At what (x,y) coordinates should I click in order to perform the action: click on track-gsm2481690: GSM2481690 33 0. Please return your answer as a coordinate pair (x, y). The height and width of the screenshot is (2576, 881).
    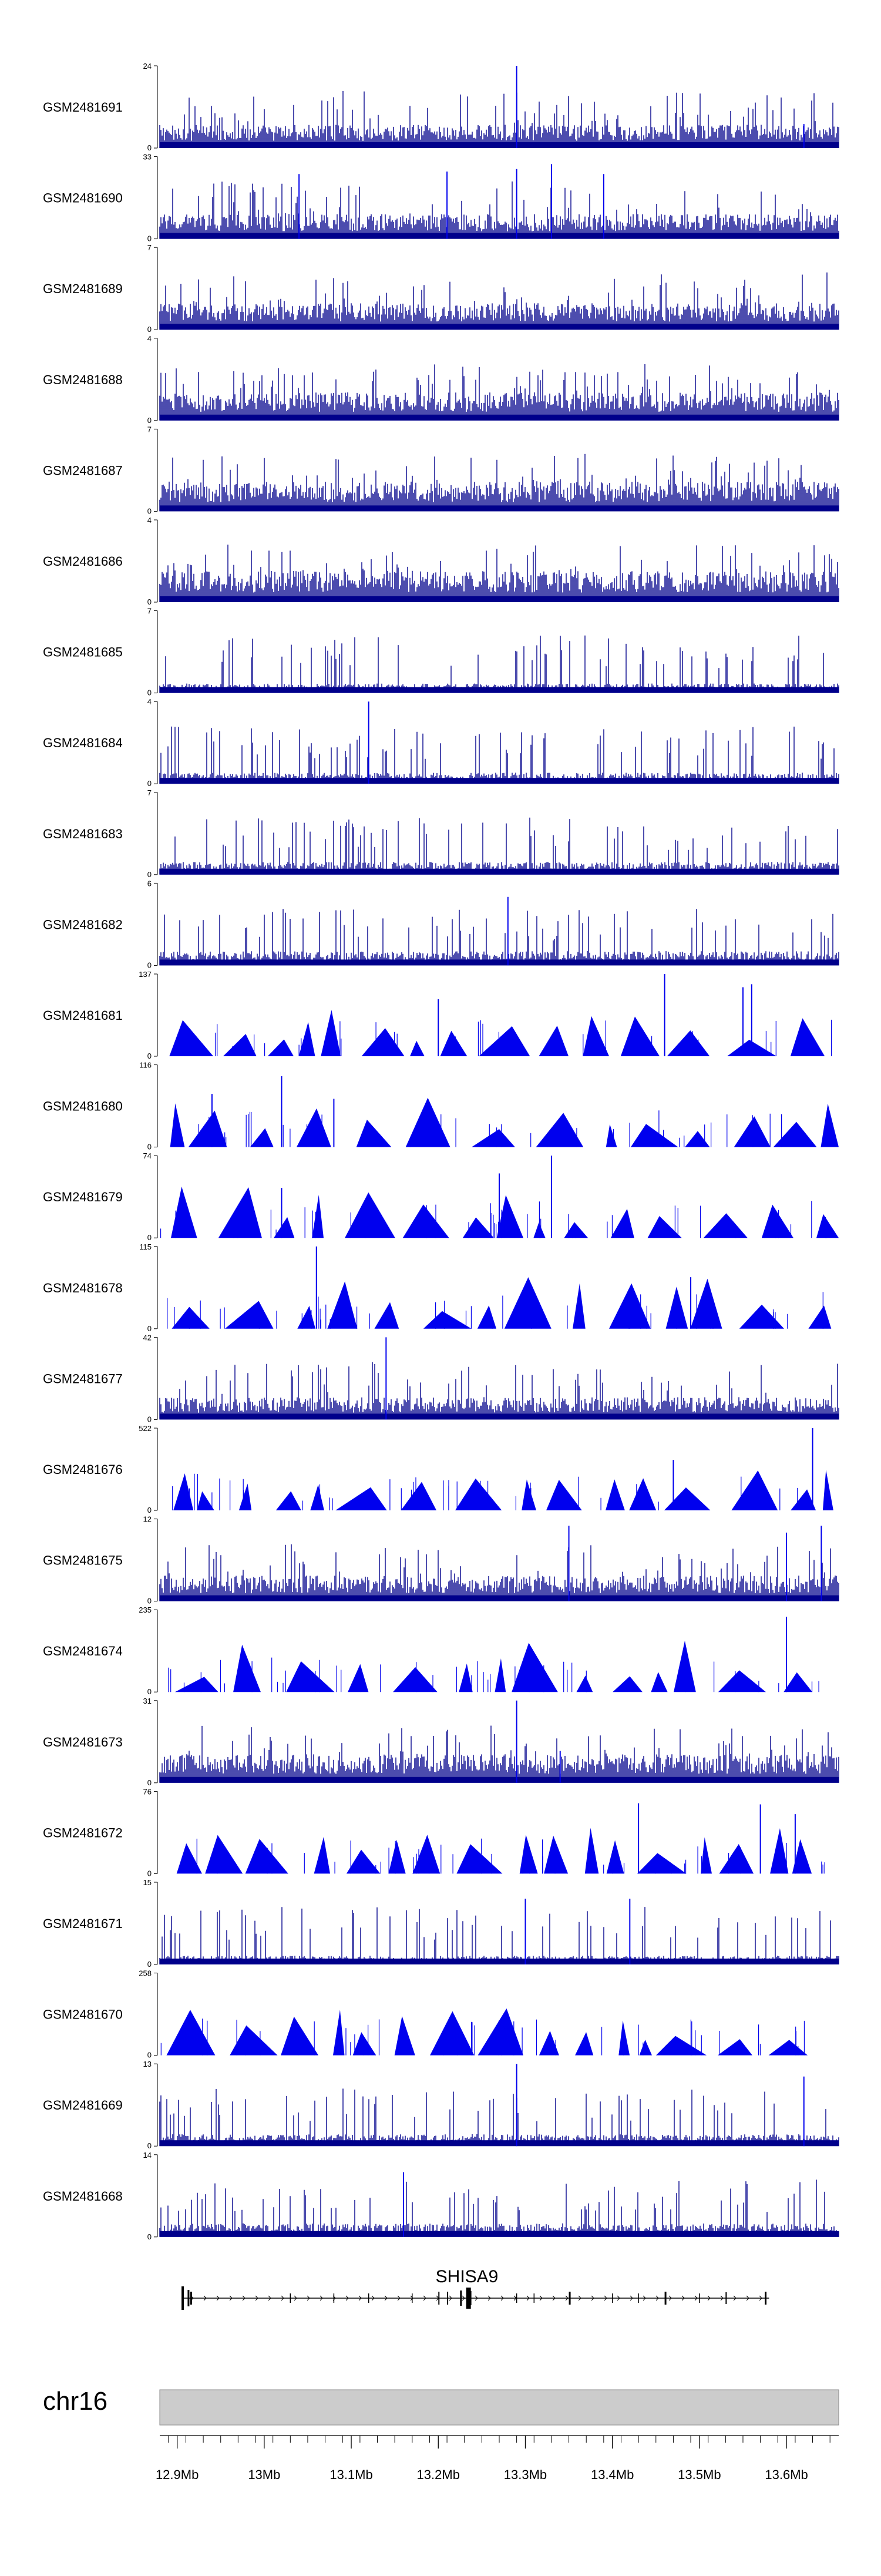
    Looking at the image, I should click on (441, 198).